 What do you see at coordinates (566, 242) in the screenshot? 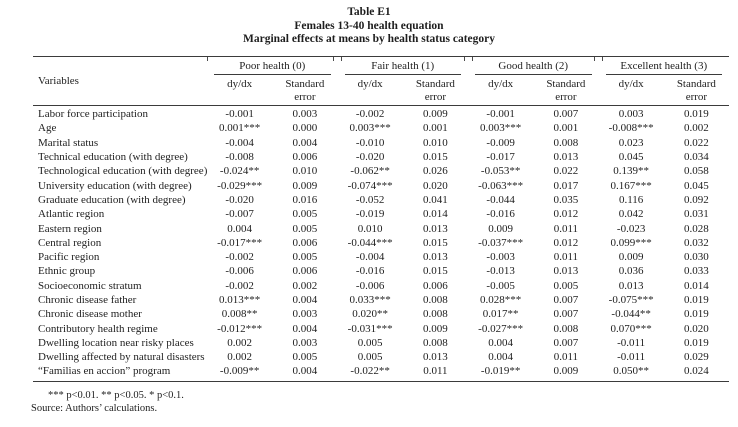
I see `cell-standard-error: 0.012` at bounding box center [566, 242].